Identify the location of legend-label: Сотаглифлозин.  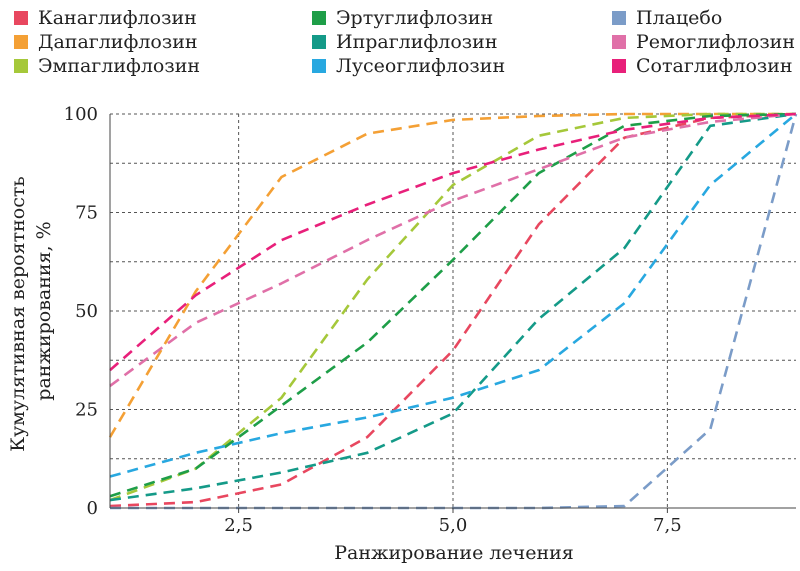
(714, 66).